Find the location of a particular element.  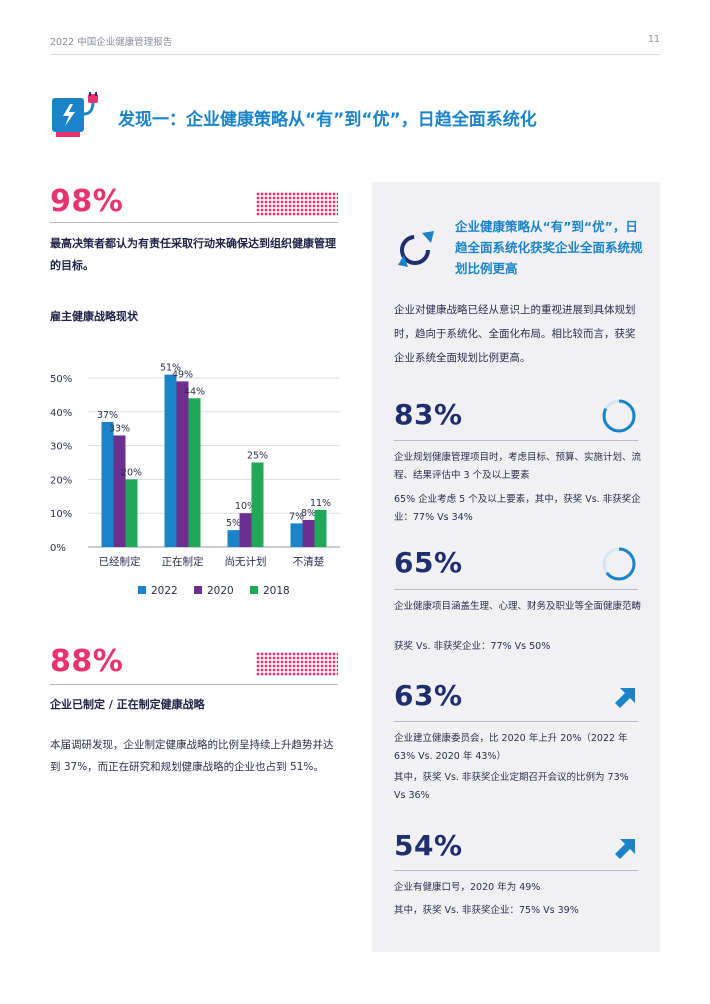

panel-stat-text: 获奖 Vs. 非获奖企业：77% Vs 50% is located at coordinates (472, 646).